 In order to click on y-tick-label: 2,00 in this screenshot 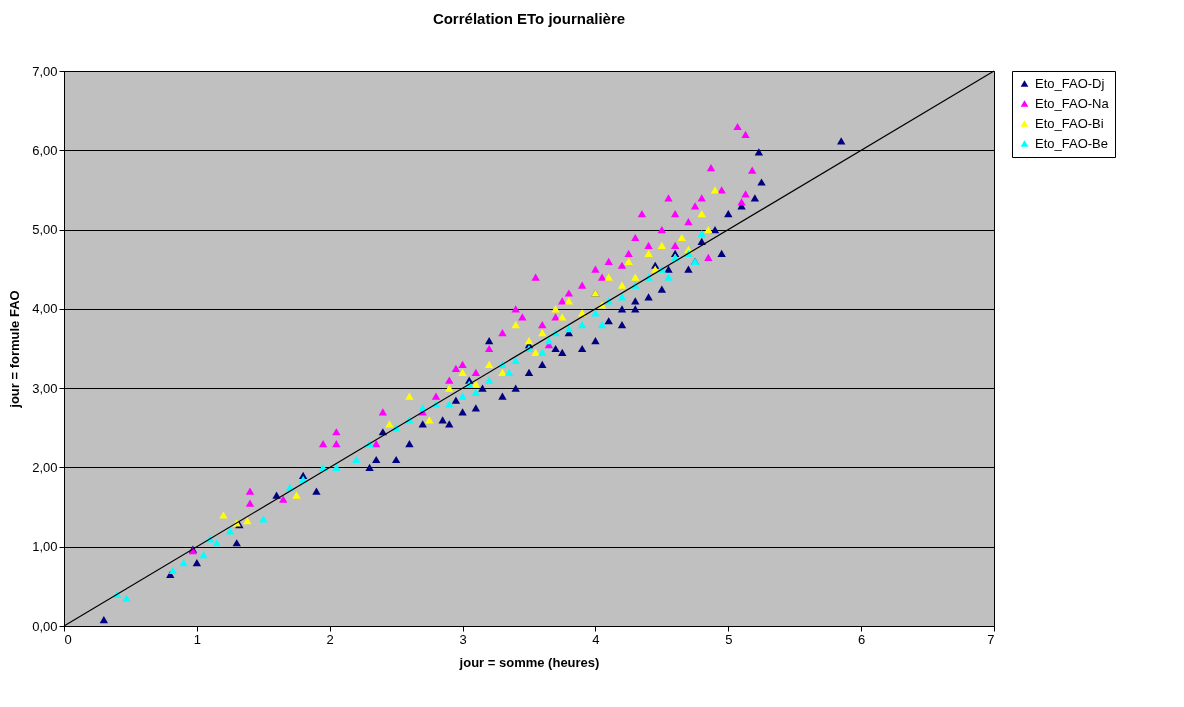, I will do `click(45, 467)`.